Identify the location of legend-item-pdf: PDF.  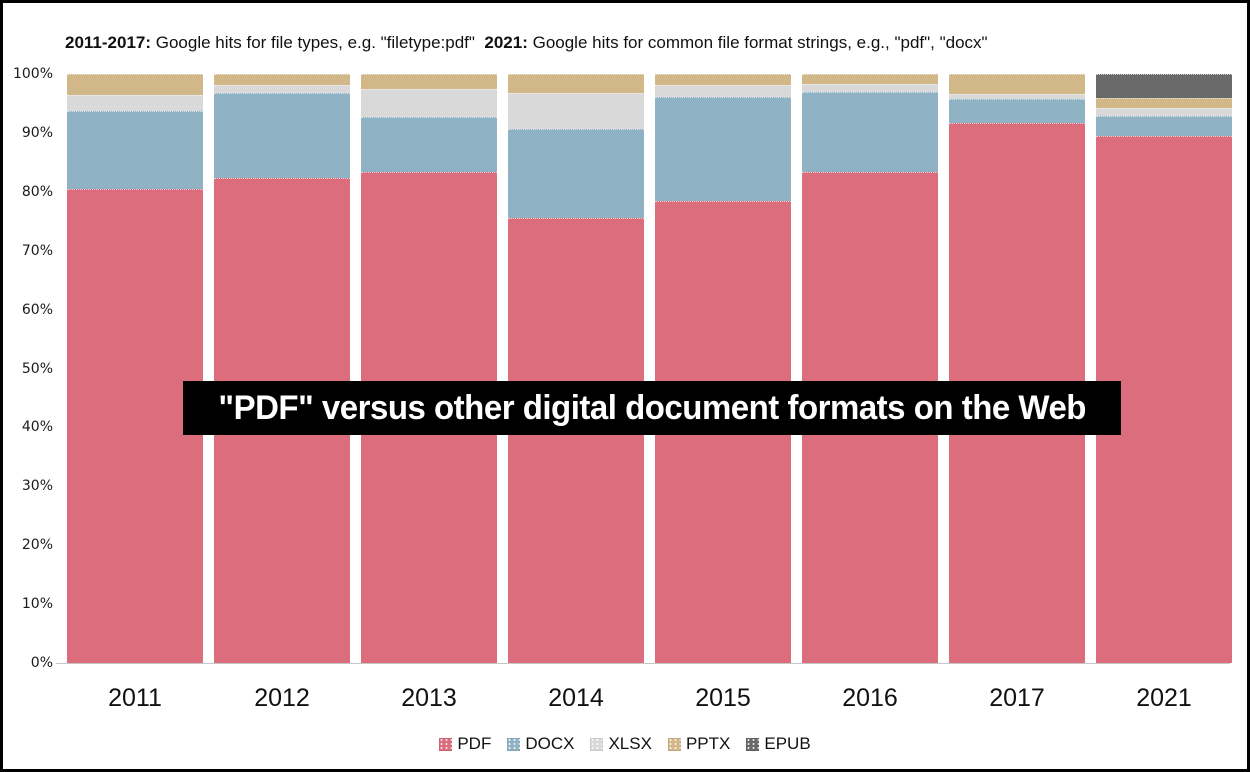
(465, 744).